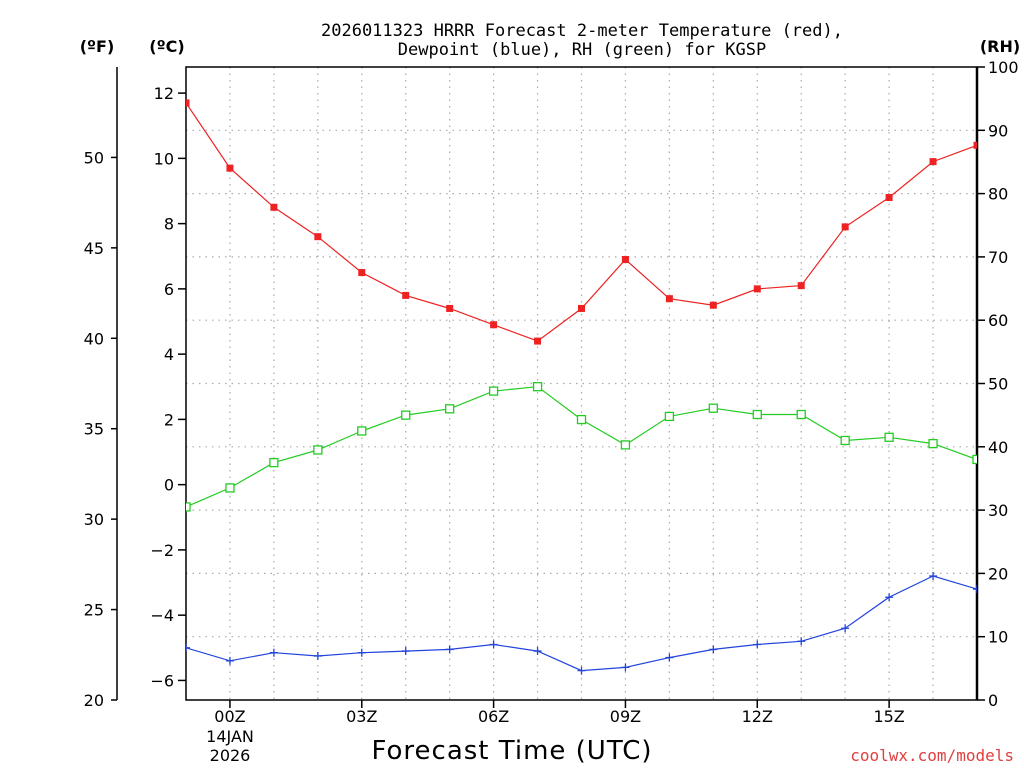 The image size is (1024, 768). What do you see at coordinates (998, 447) in the screenshot?
I see `rh-tick-label: 40` at bounding box center [998, 447].